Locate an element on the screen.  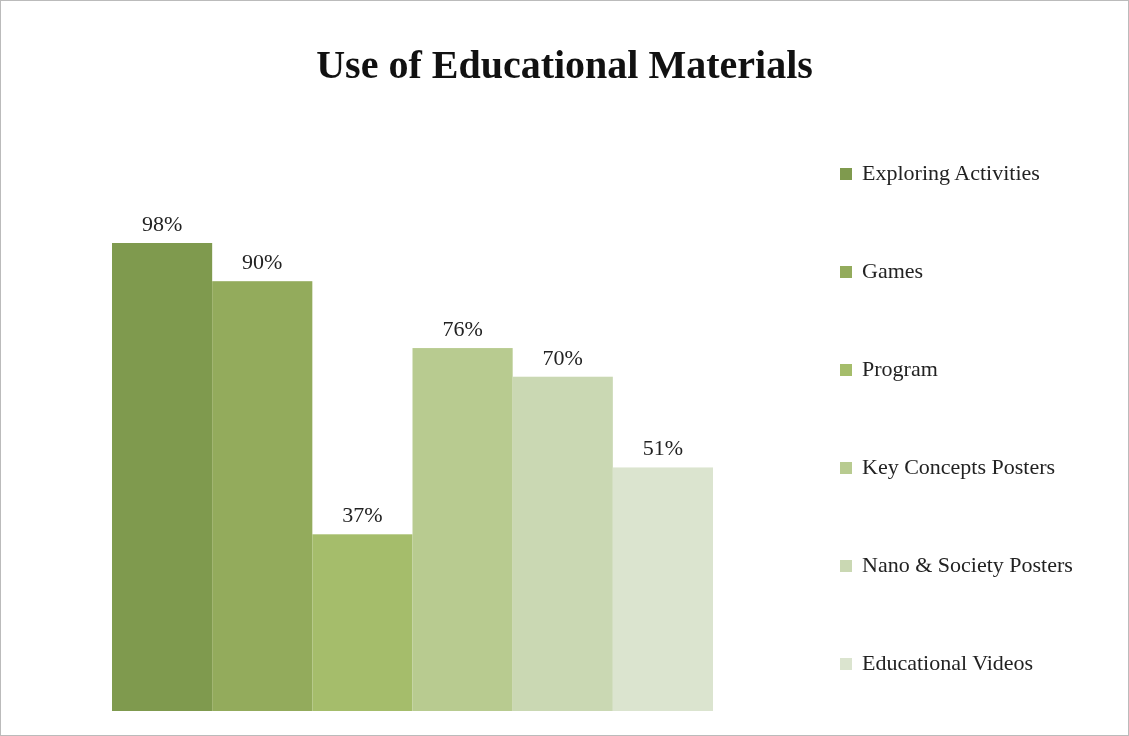
data-label: 70% is located at coordinates (562, 357).